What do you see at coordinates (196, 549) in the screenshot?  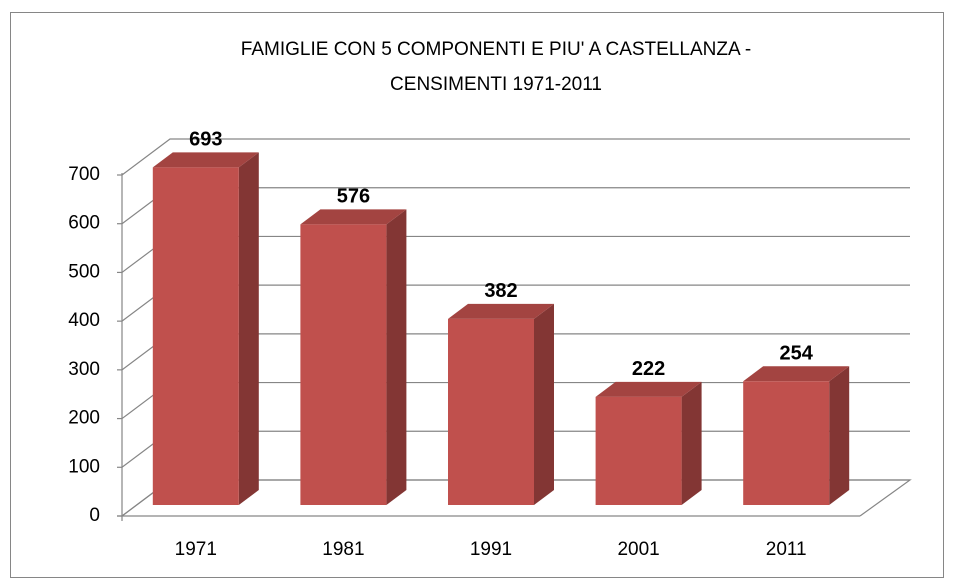 I see `x-tick-label: 1971` at bounding box center [196, 549].